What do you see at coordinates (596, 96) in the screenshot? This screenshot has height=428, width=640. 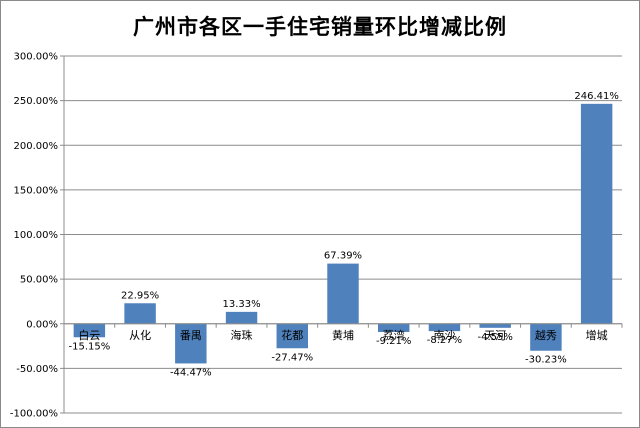 I see `data-label: 246.41%` at bounding box center [596, 96].